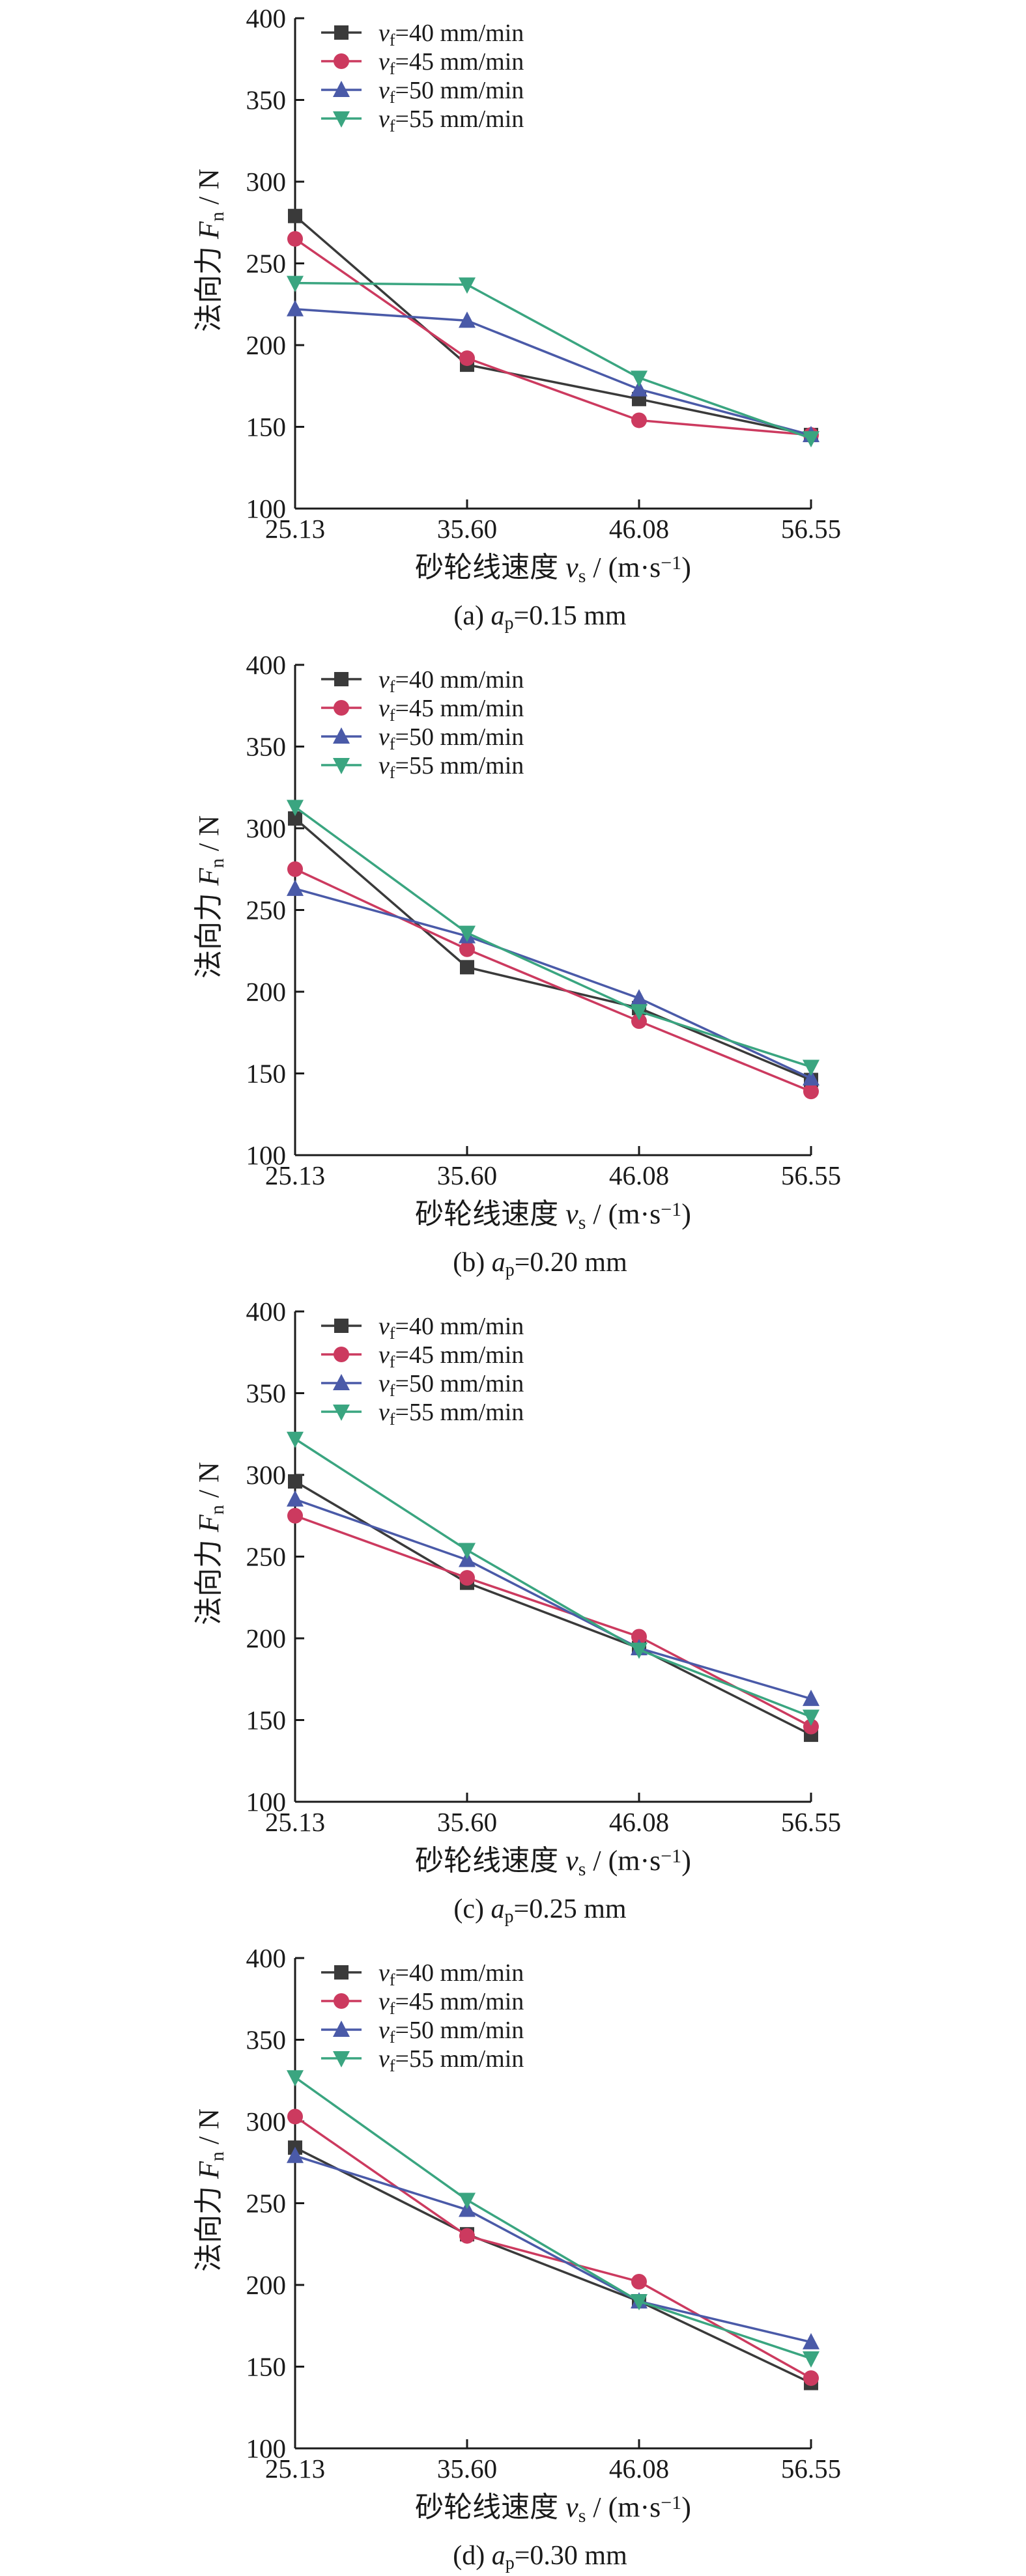 The height and width of the screenshot is (2576, 1026). I want to click on panel-caption: (a) ap=0.15 mm, so click(540, 617).